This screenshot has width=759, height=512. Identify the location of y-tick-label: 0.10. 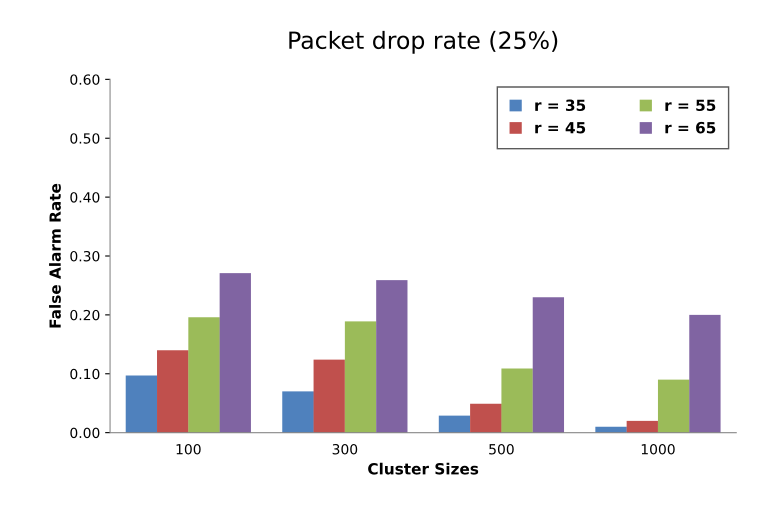
(85, 374).